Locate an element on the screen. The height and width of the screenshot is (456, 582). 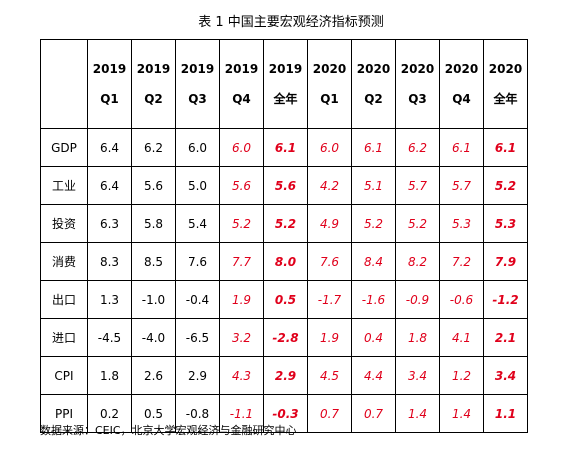
header-cell: 2020 Q2 is located at coordinates (373, 84).